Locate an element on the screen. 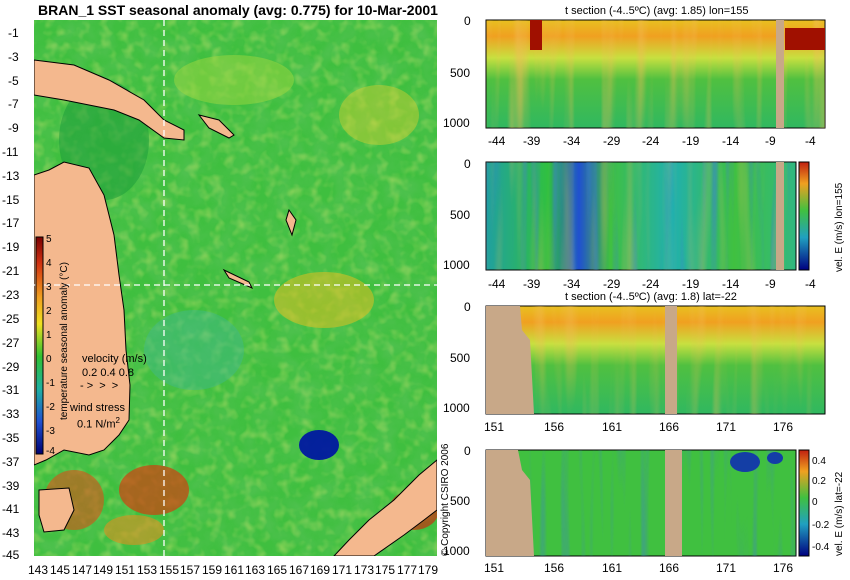  vel-cbar-tick: 0 is located at coordinates (815, 502).